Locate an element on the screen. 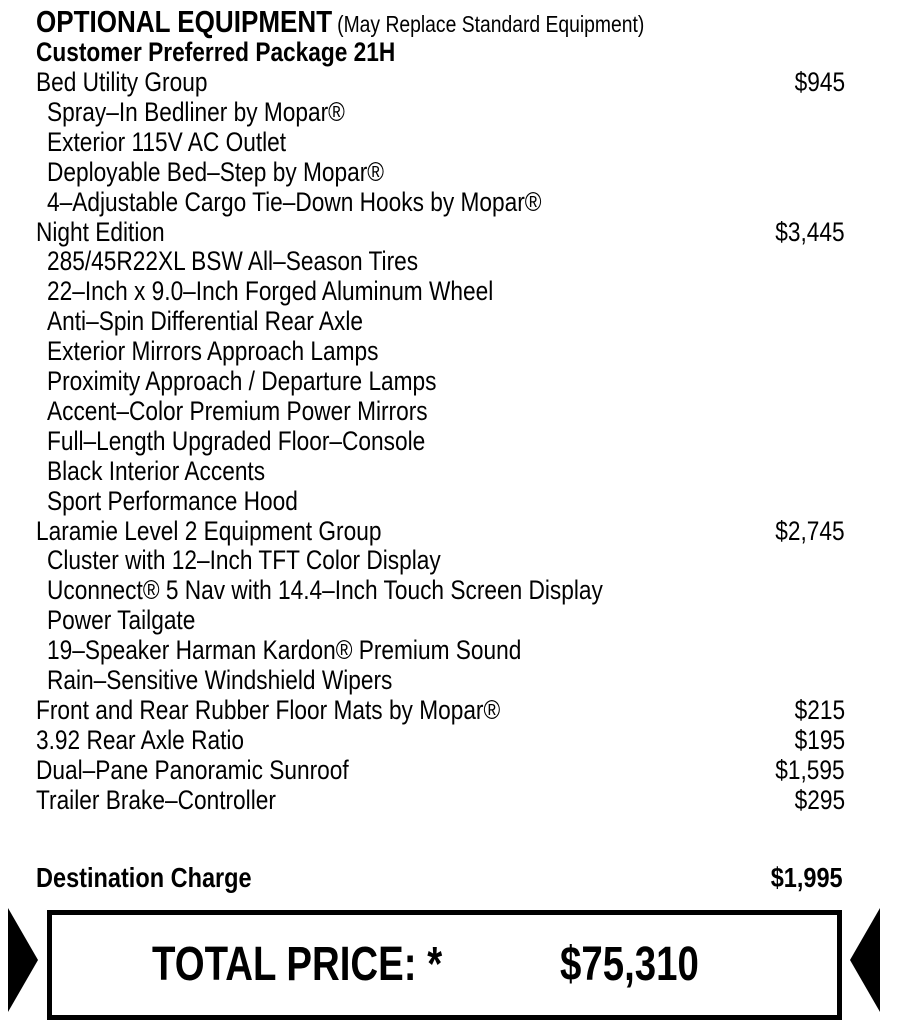 The image size is (923, 1024). item-label: 3.92 Rear Axle Ratio is located at coordinates (140, 739).